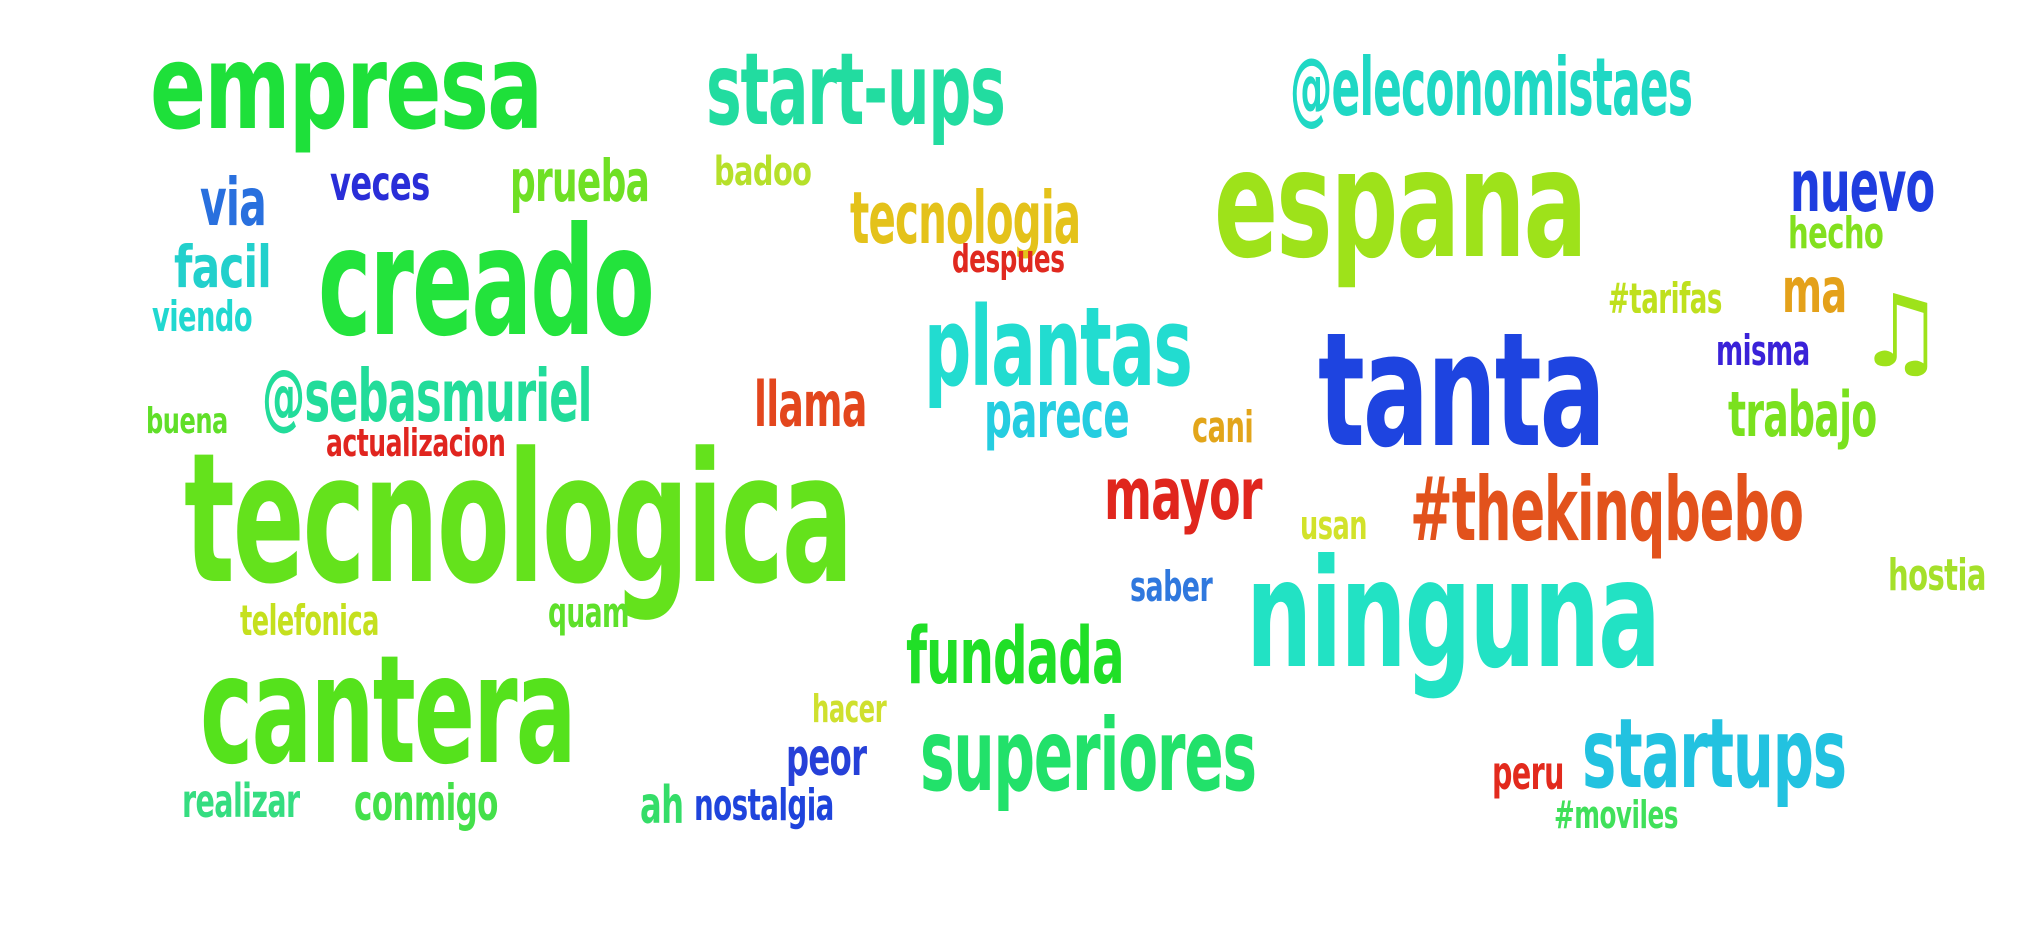 Image resolution: width=2028 pixels, height=944 pixels. Describe the element at coordinates (1453, 615) in the screenshot. I see `word: ninguna` at that location.